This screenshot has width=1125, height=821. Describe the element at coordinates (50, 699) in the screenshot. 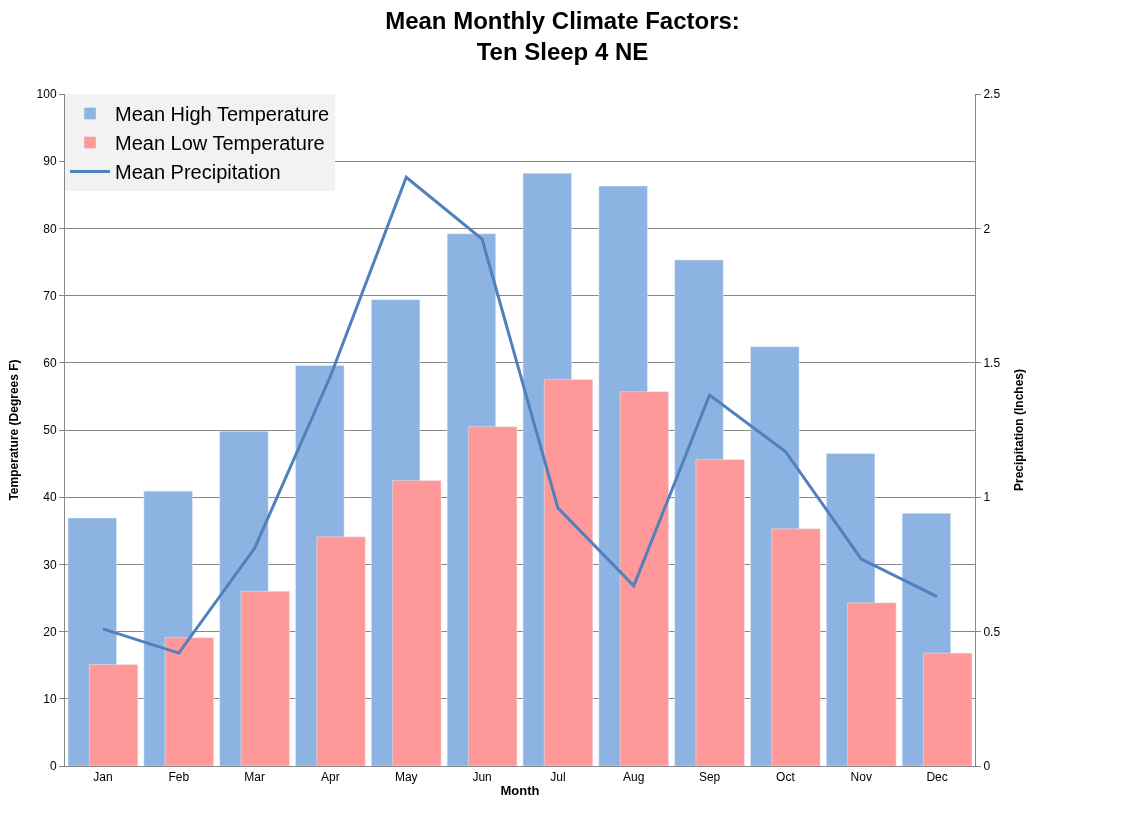

I see `y-tick-label: 10` at that location.